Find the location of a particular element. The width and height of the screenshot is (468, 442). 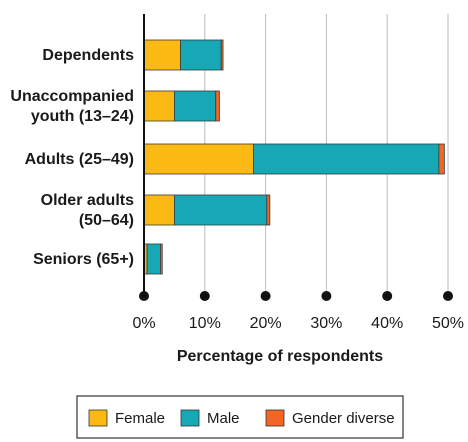

x-axis-title: Percentage of respondents is located at coordinates (280, 356).